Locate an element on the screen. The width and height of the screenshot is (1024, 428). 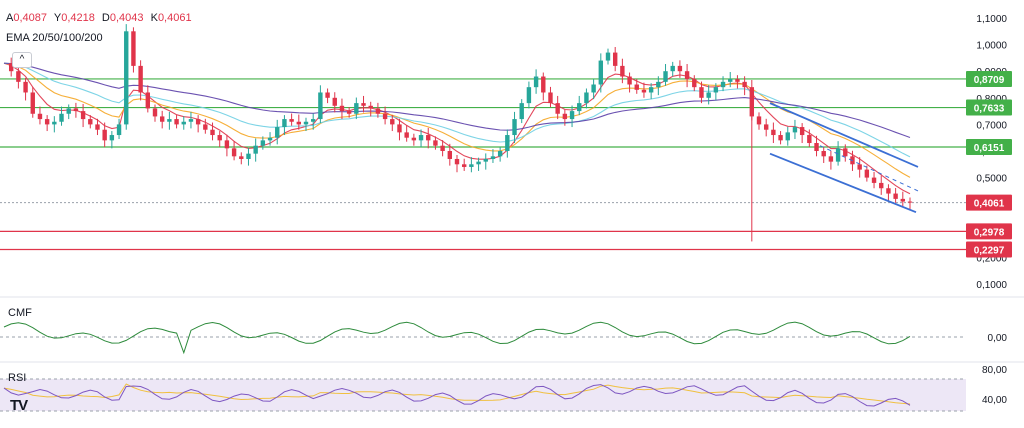
y-axis-tick-label: 0,7000 is located at coordinates (991, 125).